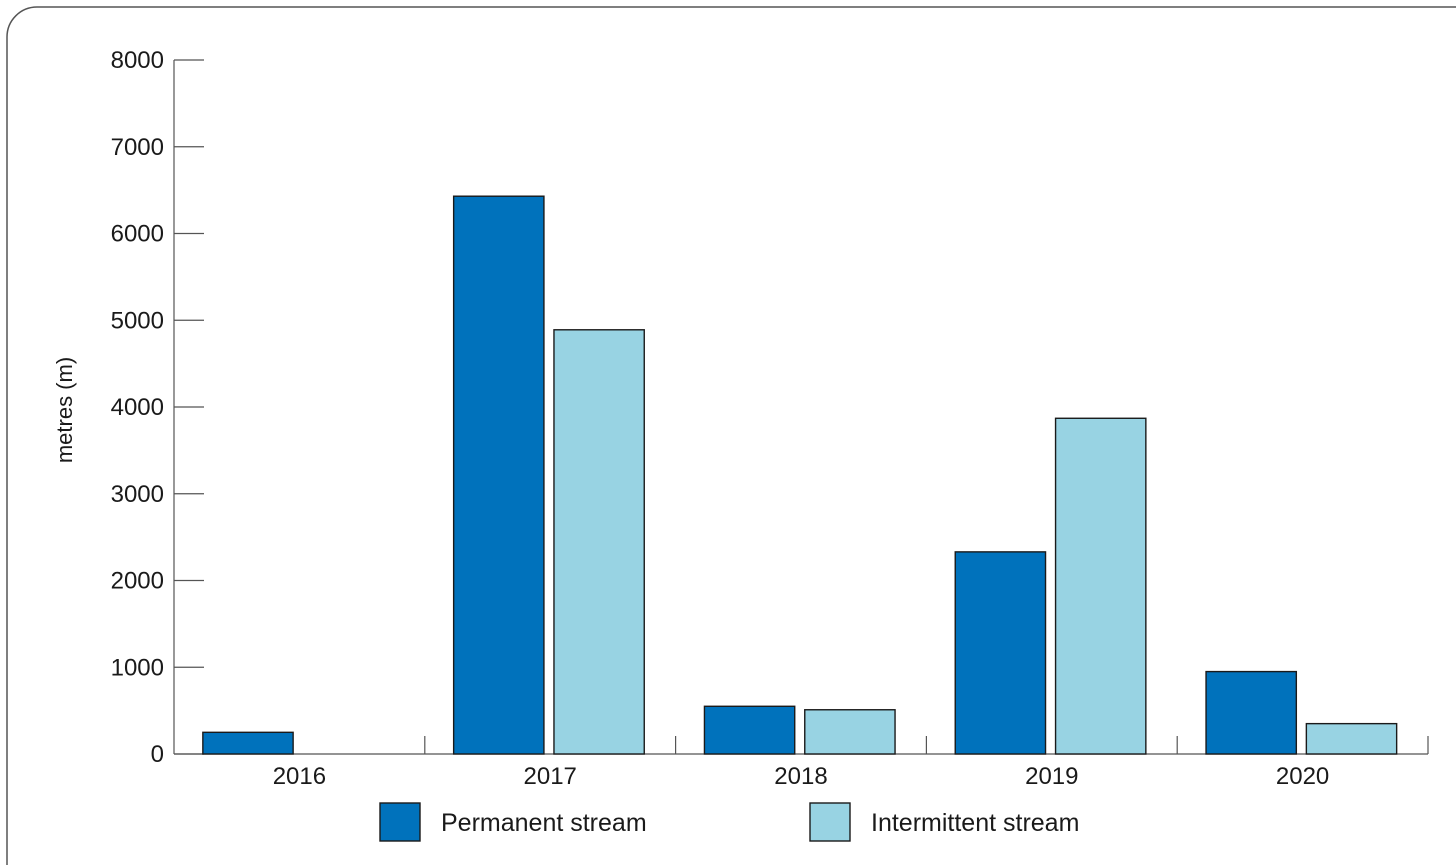  I want to click on x-ticks, so click(926, 745).